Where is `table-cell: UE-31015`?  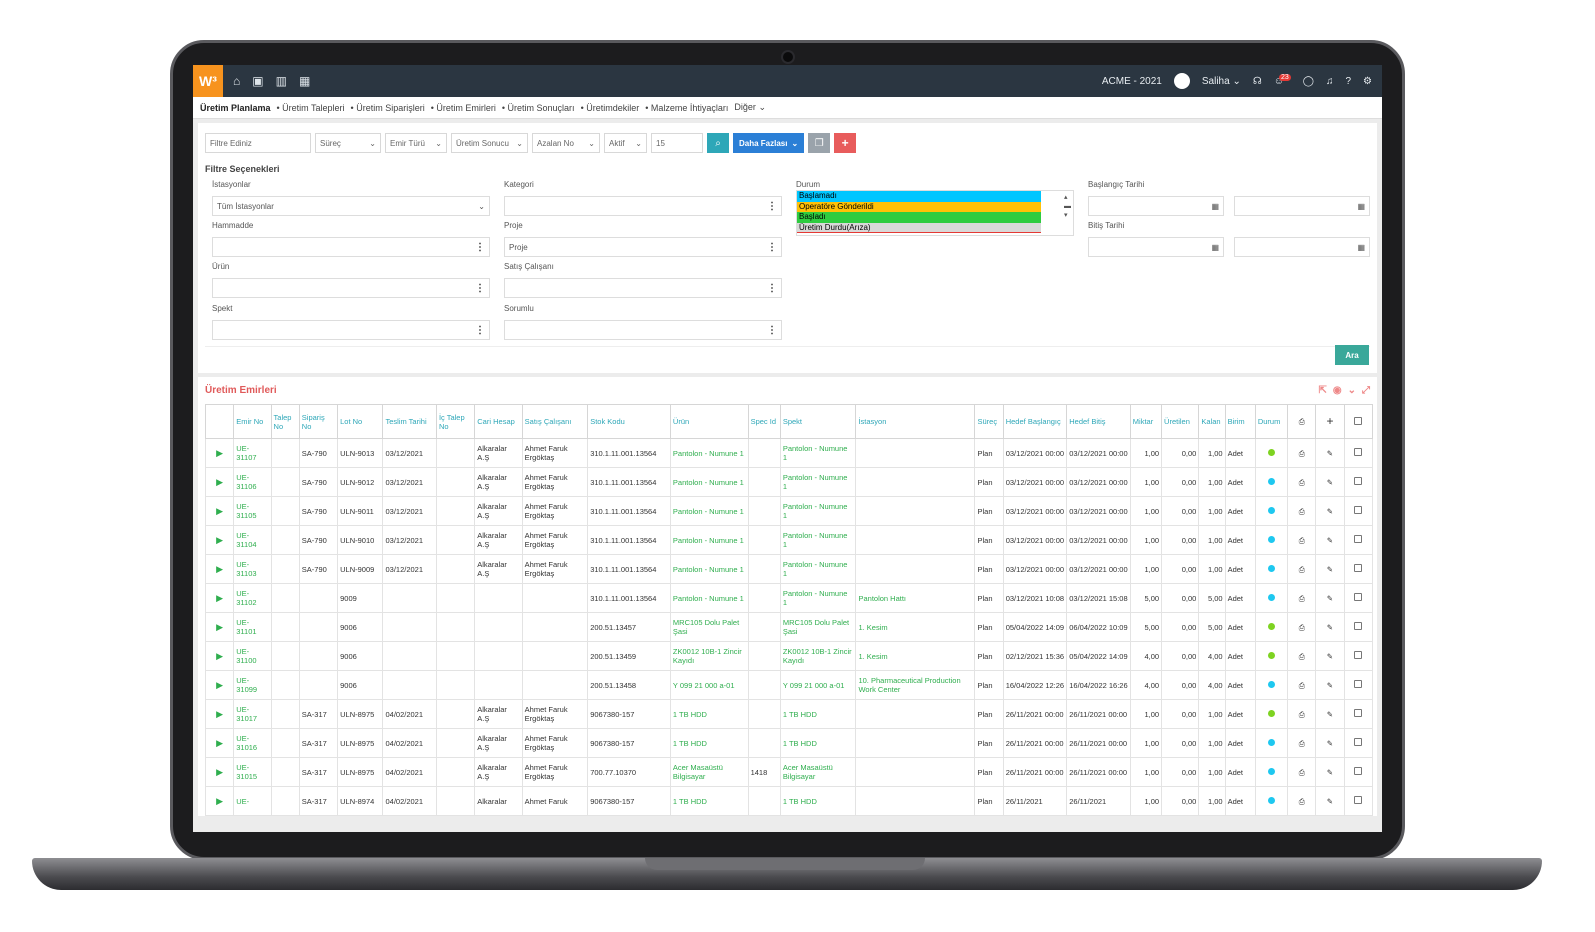
table-cell: UE-31015 is located at coordinates (252, 772).